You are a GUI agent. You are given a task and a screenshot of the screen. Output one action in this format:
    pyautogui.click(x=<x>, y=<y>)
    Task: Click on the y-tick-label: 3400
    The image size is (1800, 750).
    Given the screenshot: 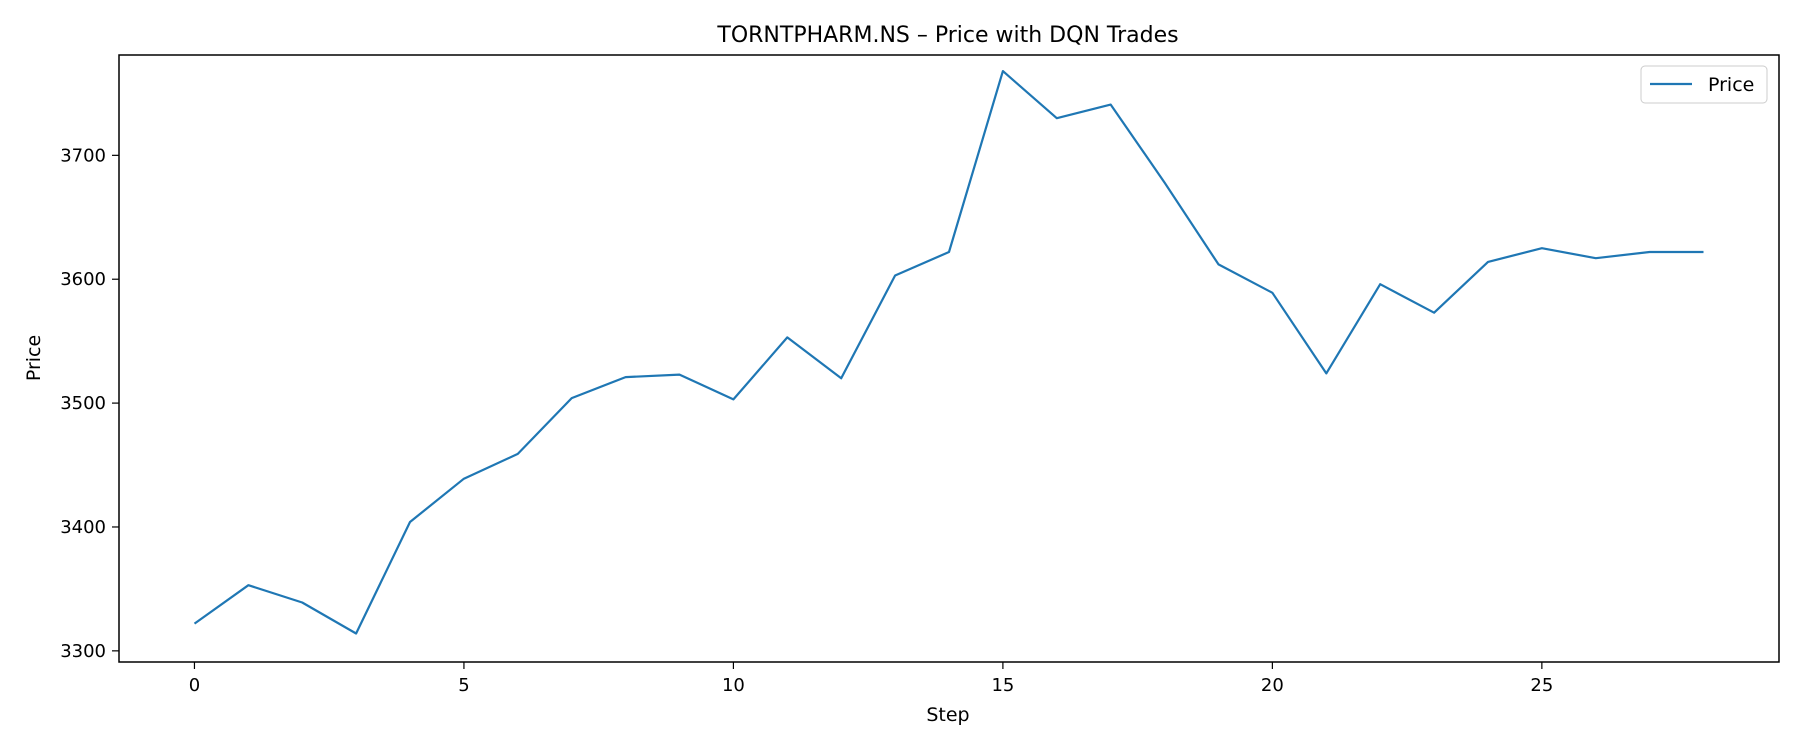 What is the action you would take?
    pyautogui.click(x=83, y=527)
    